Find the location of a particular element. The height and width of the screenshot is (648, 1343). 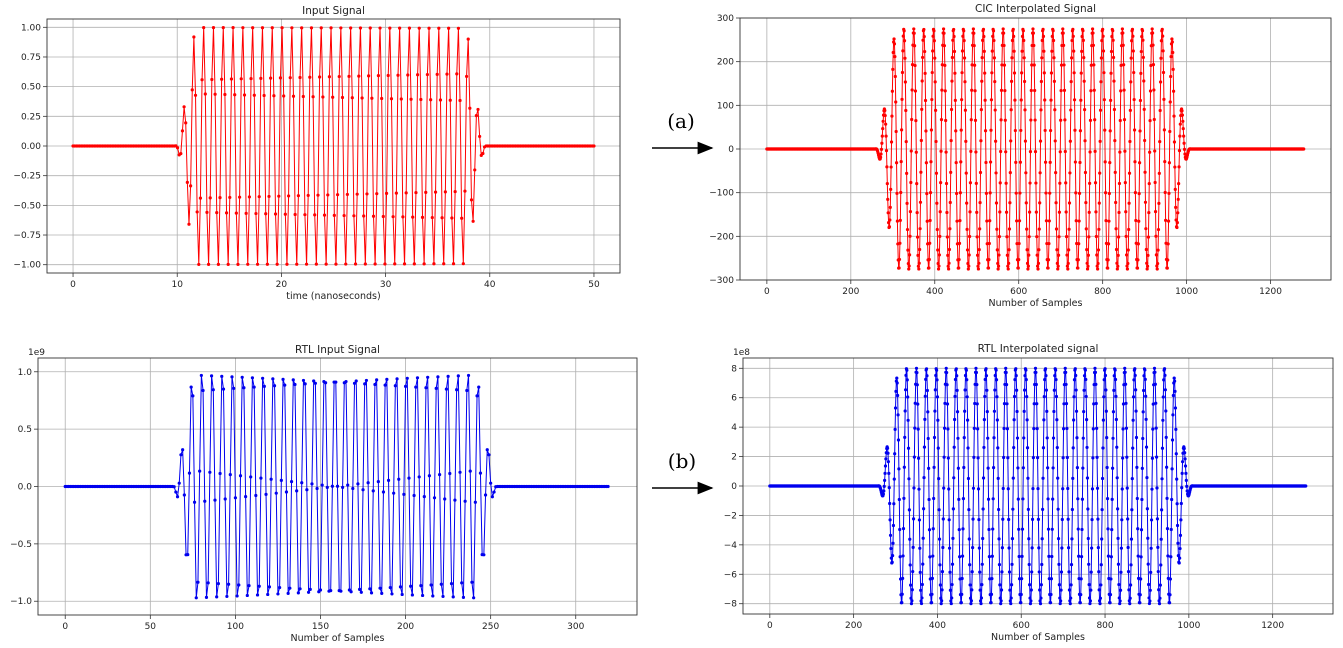

series-markers is located at coordinates (333, 146).